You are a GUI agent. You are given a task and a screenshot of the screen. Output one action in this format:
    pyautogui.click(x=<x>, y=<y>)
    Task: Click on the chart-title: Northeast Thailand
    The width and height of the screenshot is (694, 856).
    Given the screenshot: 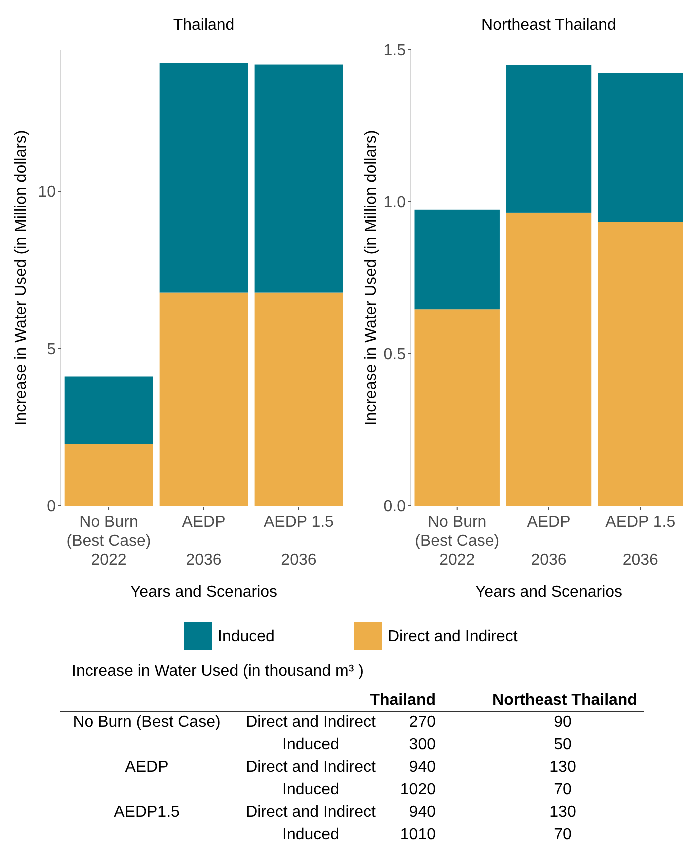 What is the action you would take?
    pyautogui.click(x=549, y=25)
    